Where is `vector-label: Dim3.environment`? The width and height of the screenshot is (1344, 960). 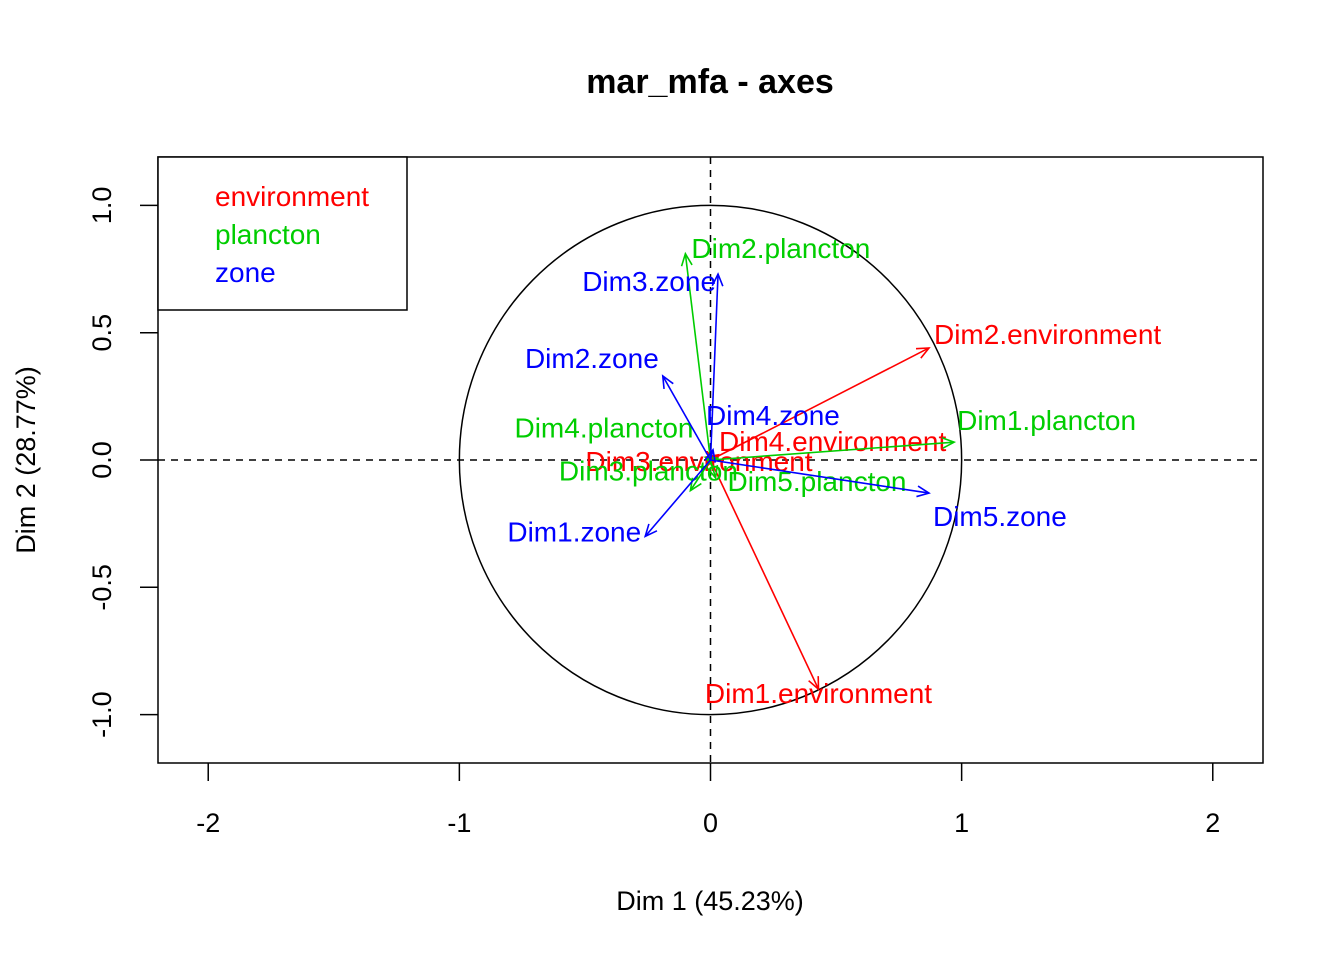 vector-label: Dim3.environment is located at coordinates (698, 461).